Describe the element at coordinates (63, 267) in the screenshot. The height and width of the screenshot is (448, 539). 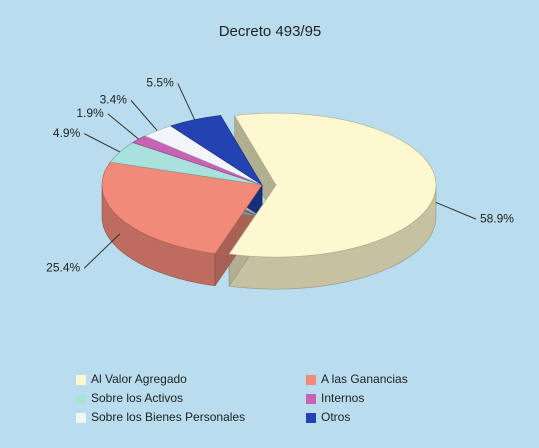
I see `data-label: 25.4%` at that location.